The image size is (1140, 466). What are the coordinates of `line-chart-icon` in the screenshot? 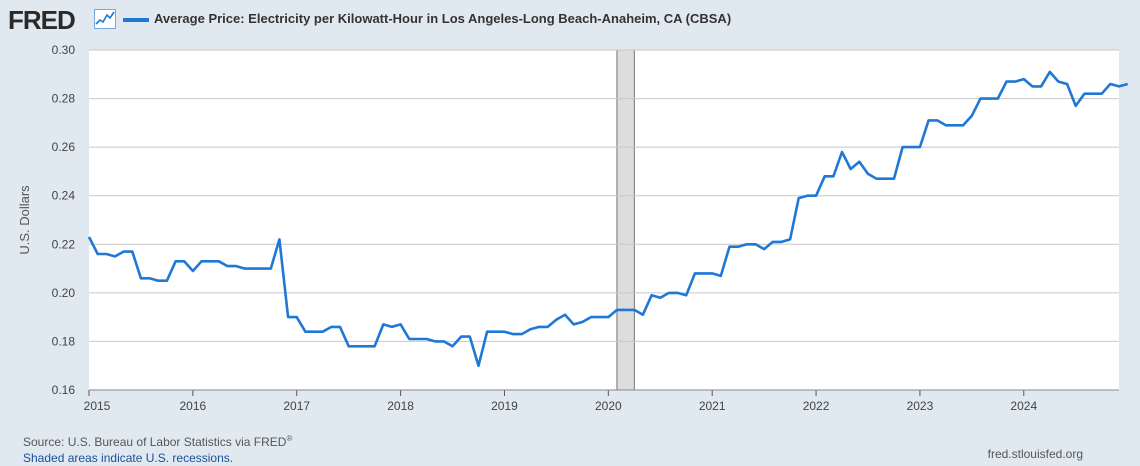 It's located at (105, 19).